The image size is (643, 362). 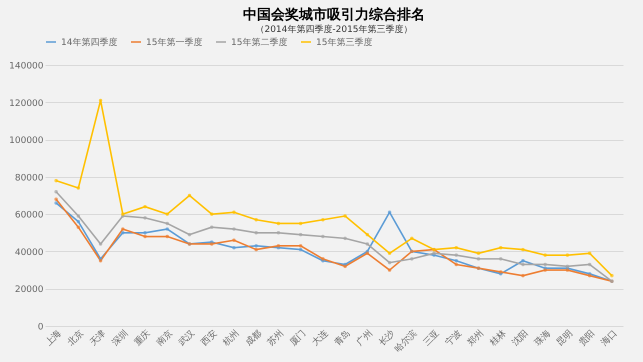 What do you see at coordinates (29, 215) in the screenshot?
I see `y-tick-label: 60000` at bounding box center [29, 215].